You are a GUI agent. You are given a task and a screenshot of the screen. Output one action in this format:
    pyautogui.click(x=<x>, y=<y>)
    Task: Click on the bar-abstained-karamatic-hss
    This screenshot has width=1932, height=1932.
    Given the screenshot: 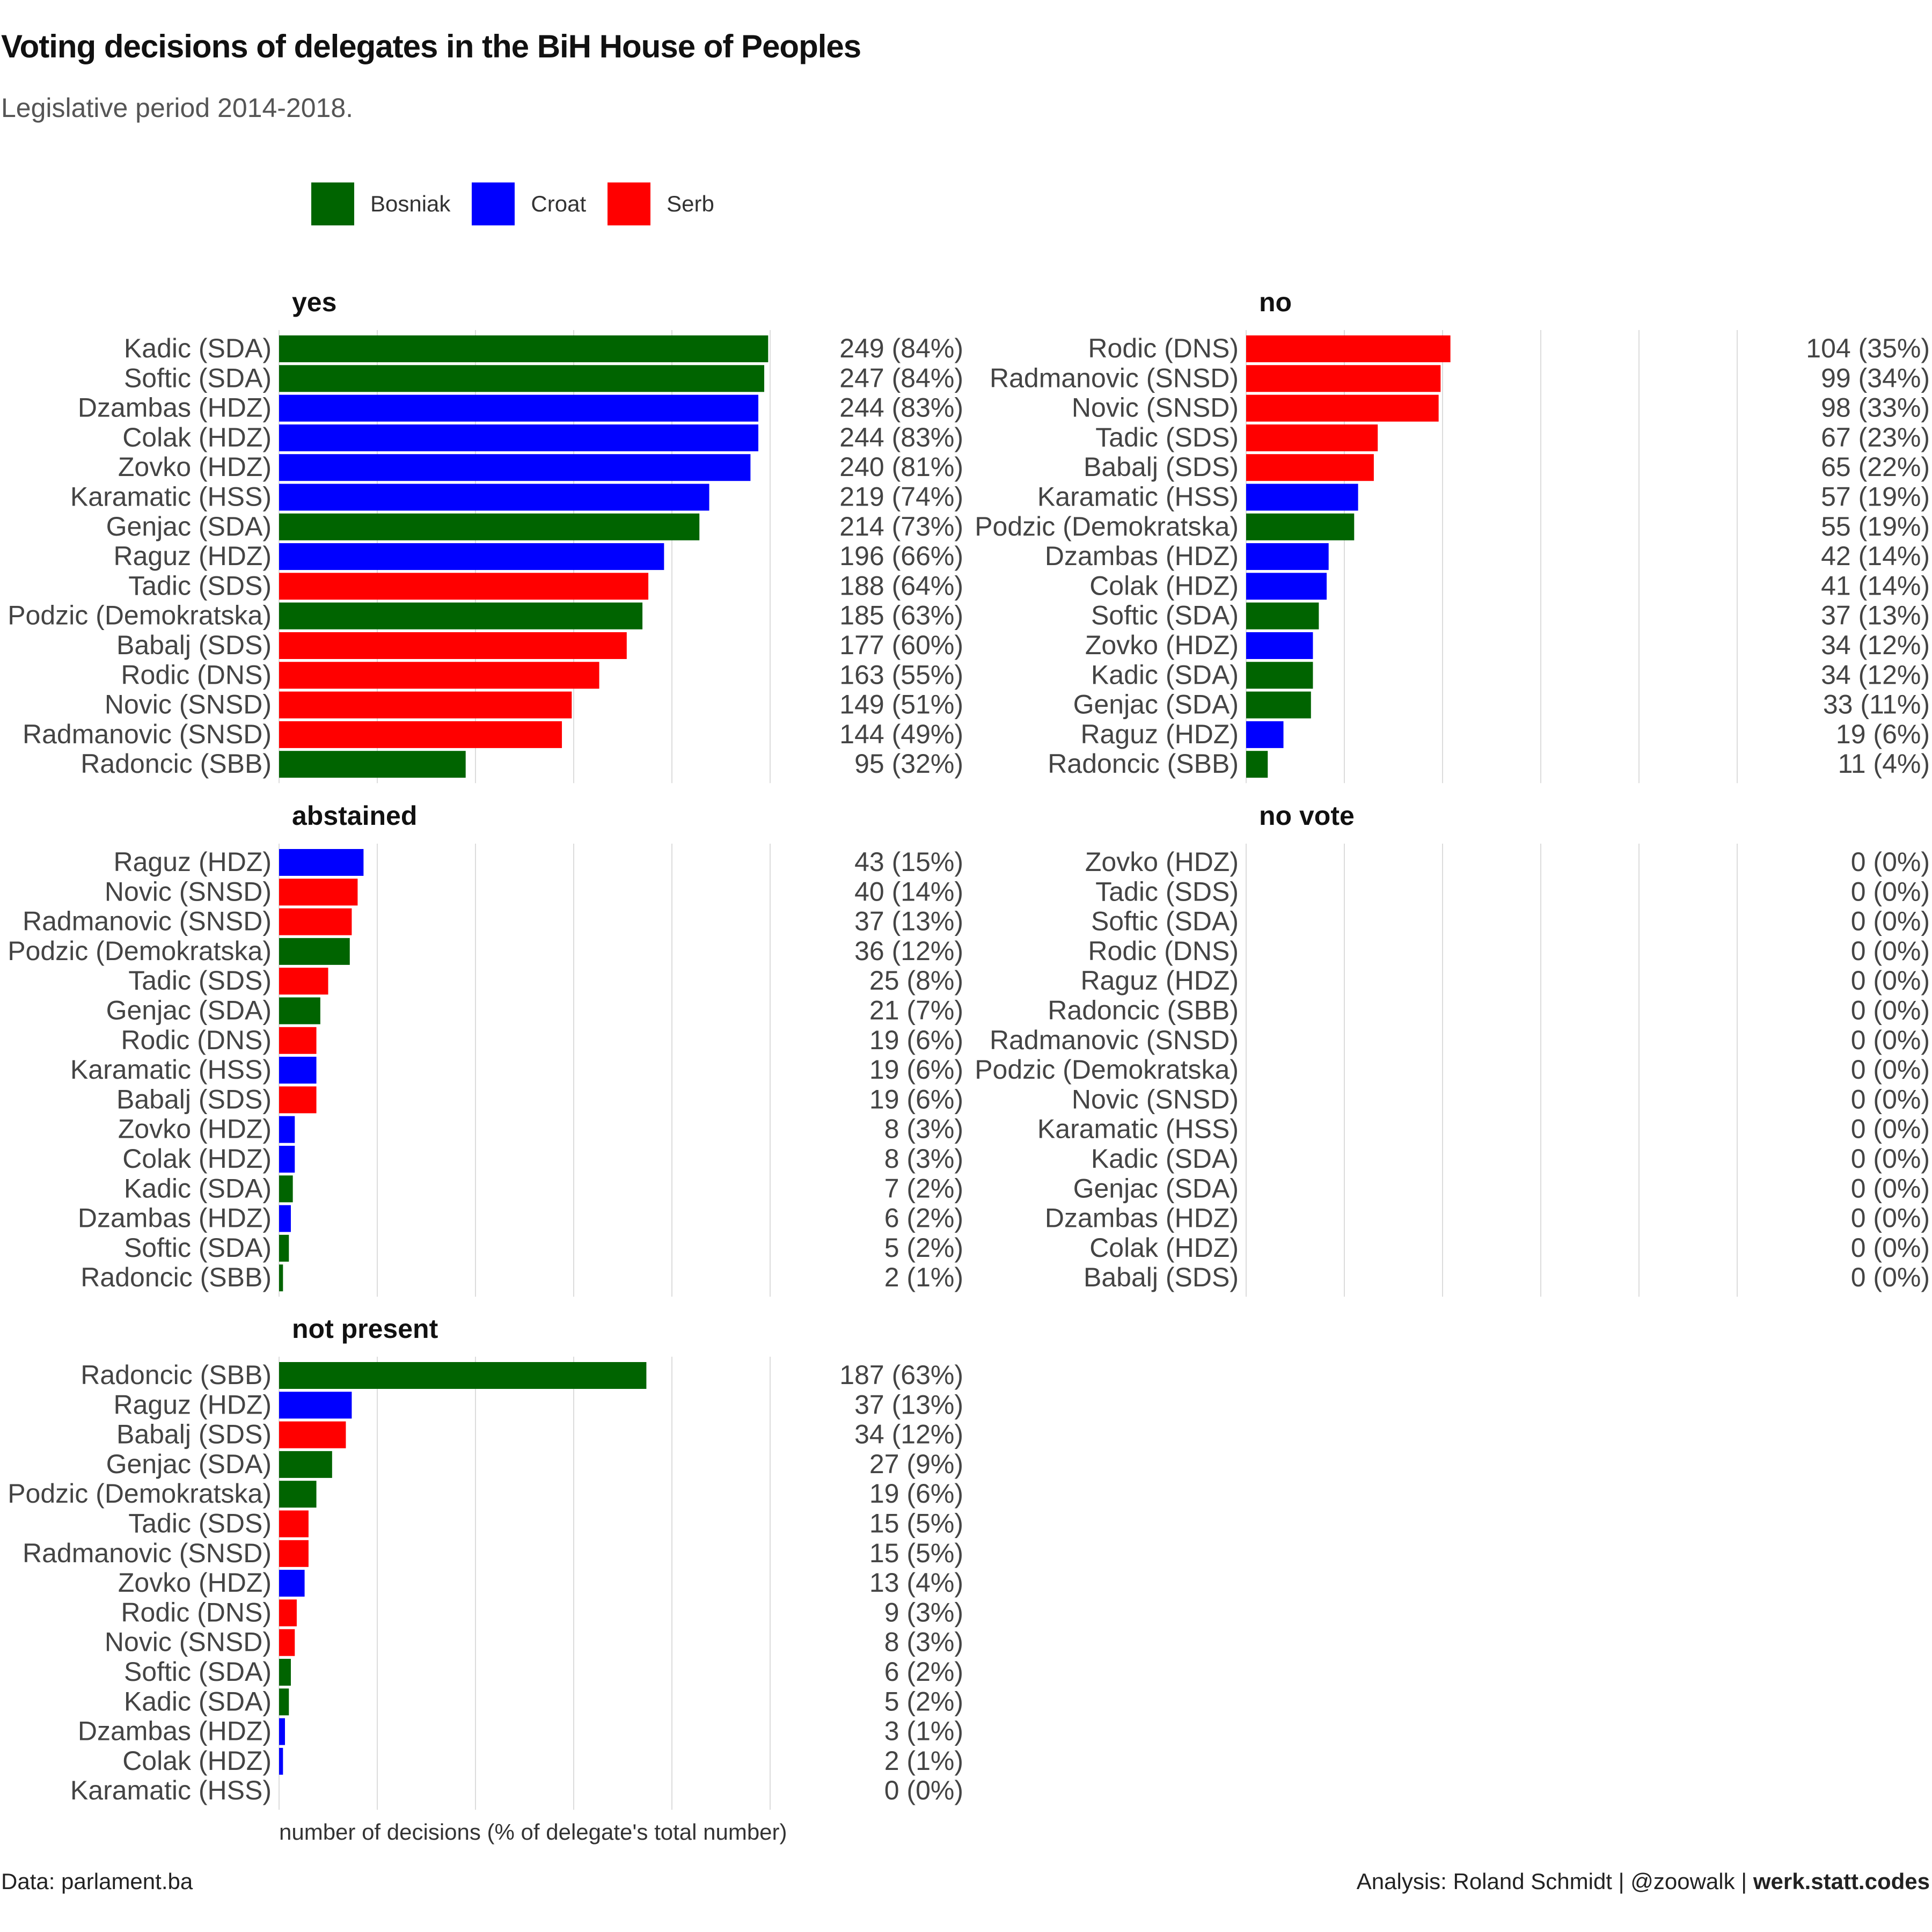 What is the action you would take?
    pyautogui.click(x=298, y=1070)
    